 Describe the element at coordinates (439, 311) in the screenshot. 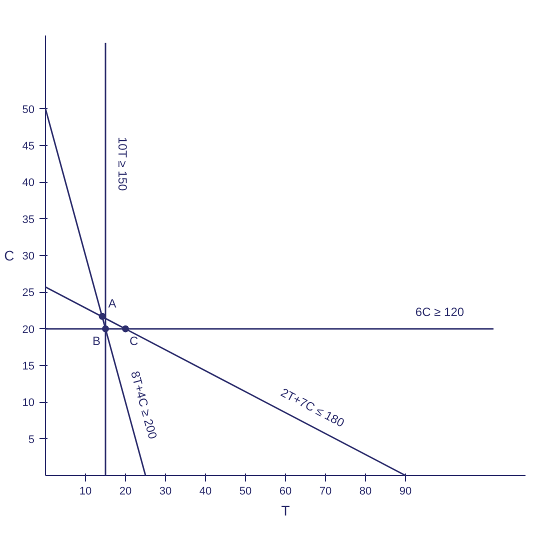

I see `series-label: 6C ≥ 120` at that location.